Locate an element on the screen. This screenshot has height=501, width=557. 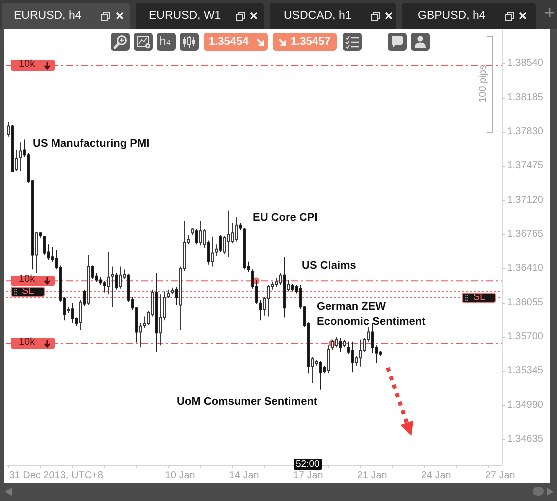
tab: USDCAD, h1 is located at coordinates (333, 16).